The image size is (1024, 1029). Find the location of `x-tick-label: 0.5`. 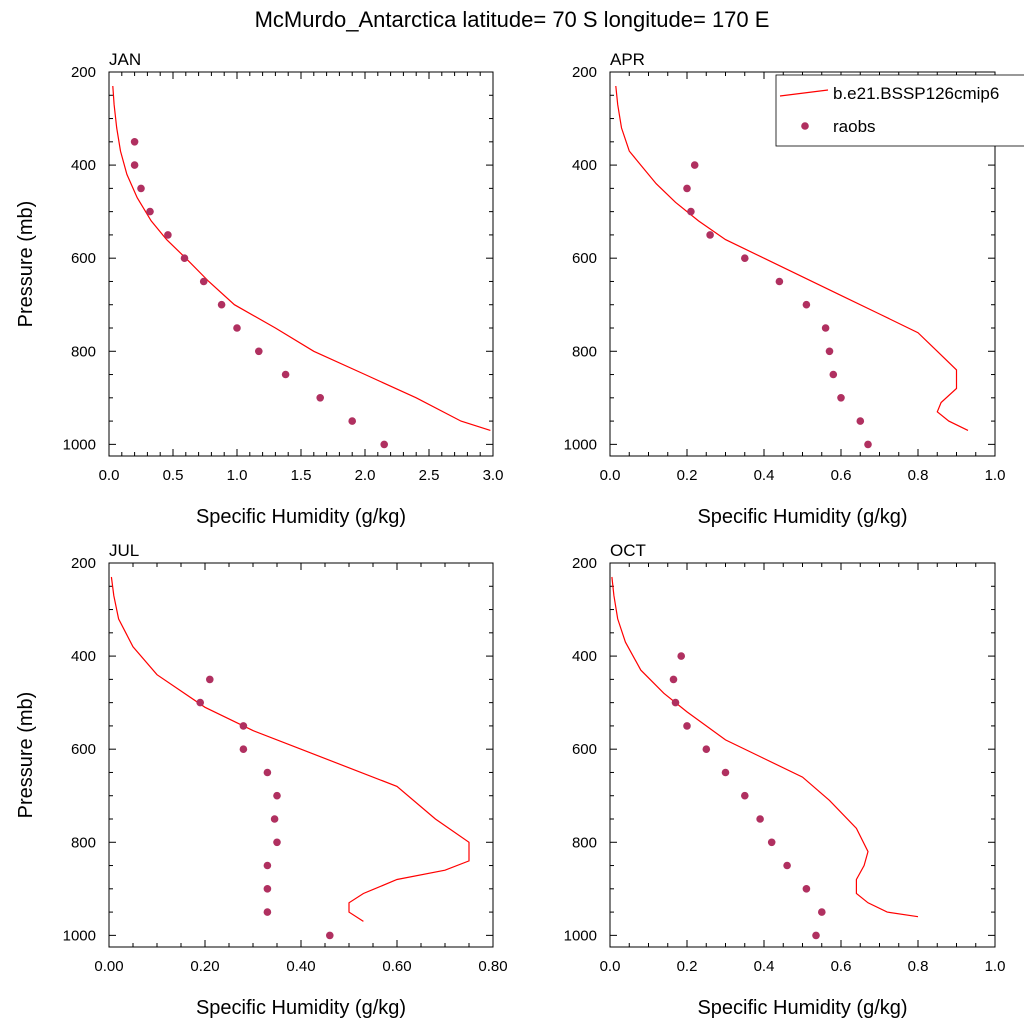

x-tick-label: 0.5 is located at coordinates (173, 475).